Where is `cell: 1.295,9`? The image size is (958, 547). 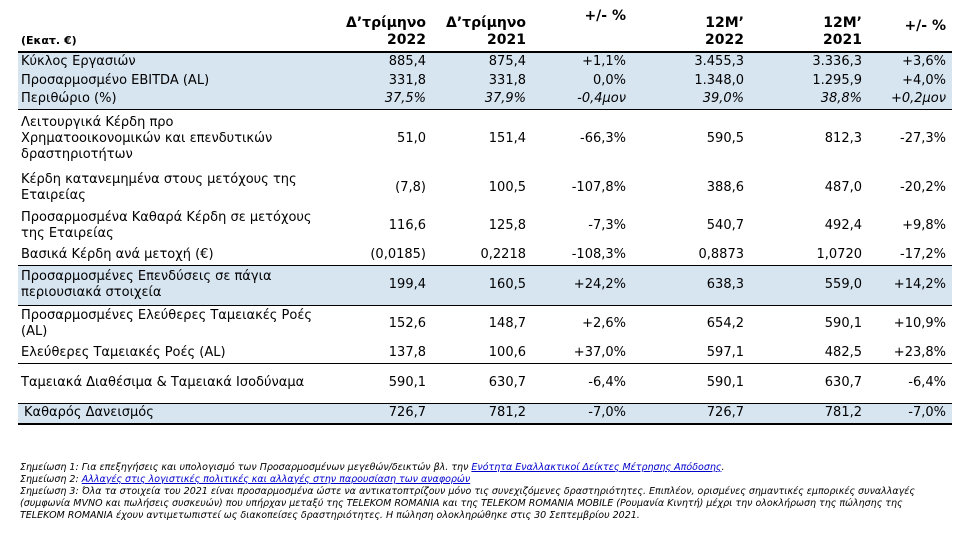 cell: 1.295,9 is located at coordinates (809, 80).